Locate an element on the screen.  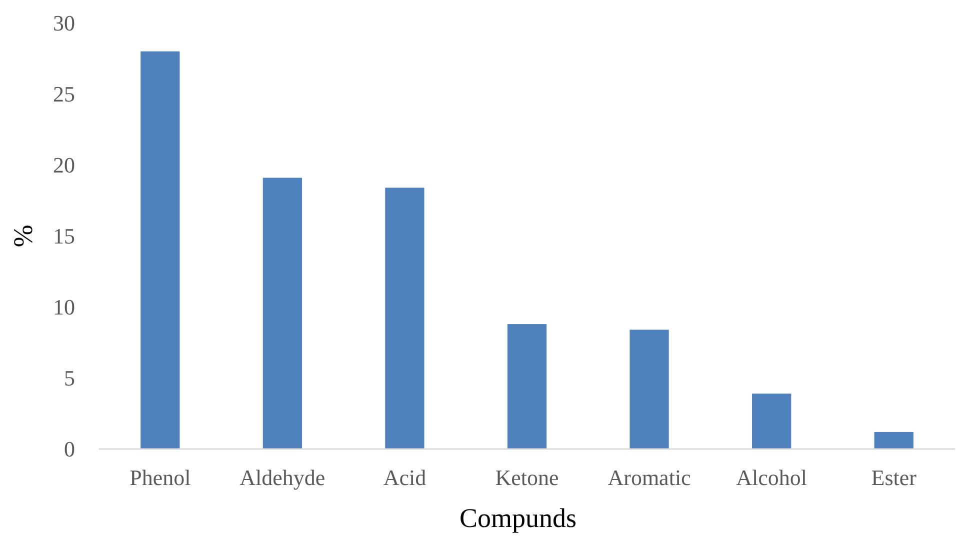
y-tick-label: 0 is located at coordinates (69, 449).